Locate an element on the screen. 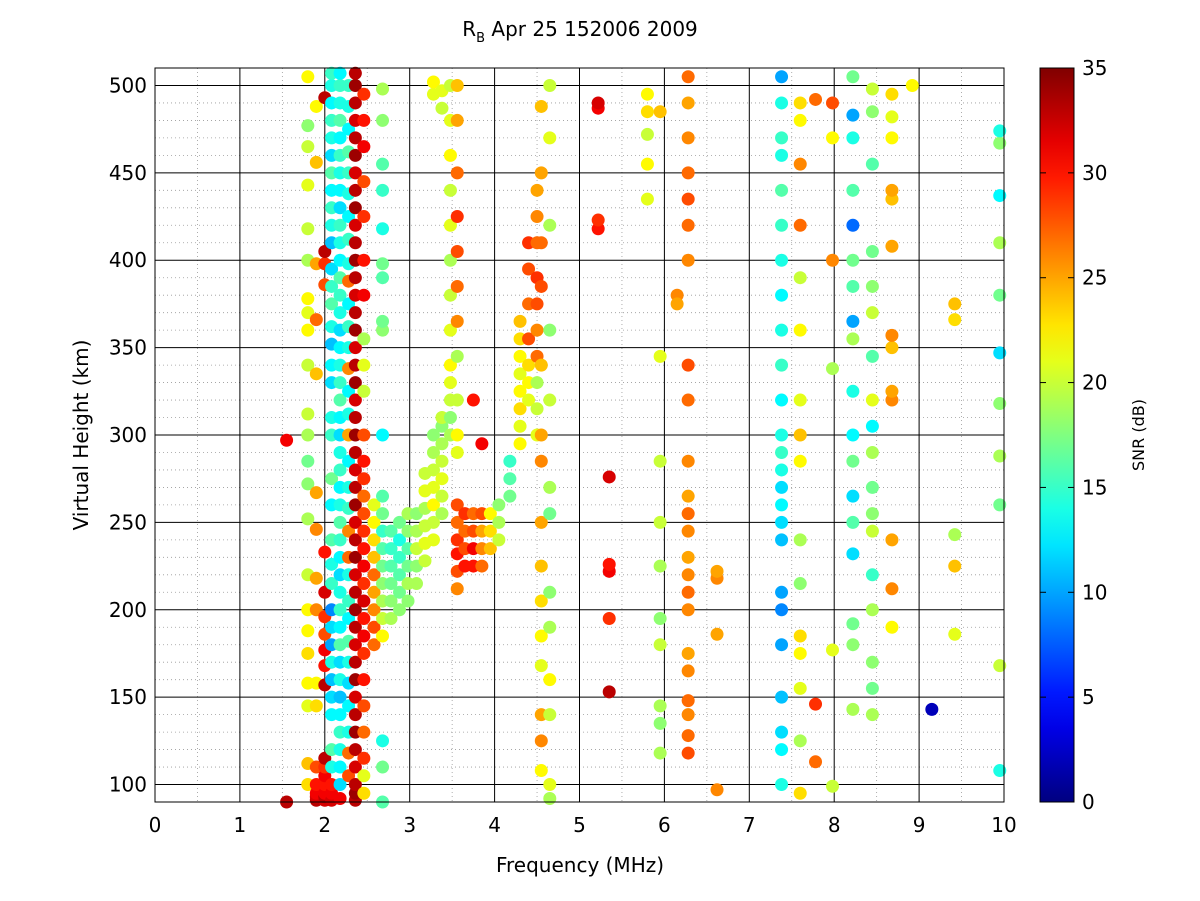 The height and width of the screenshot is (901, 1200). colorbar-tick-label: 15 is located at coordinates (1094, 487).